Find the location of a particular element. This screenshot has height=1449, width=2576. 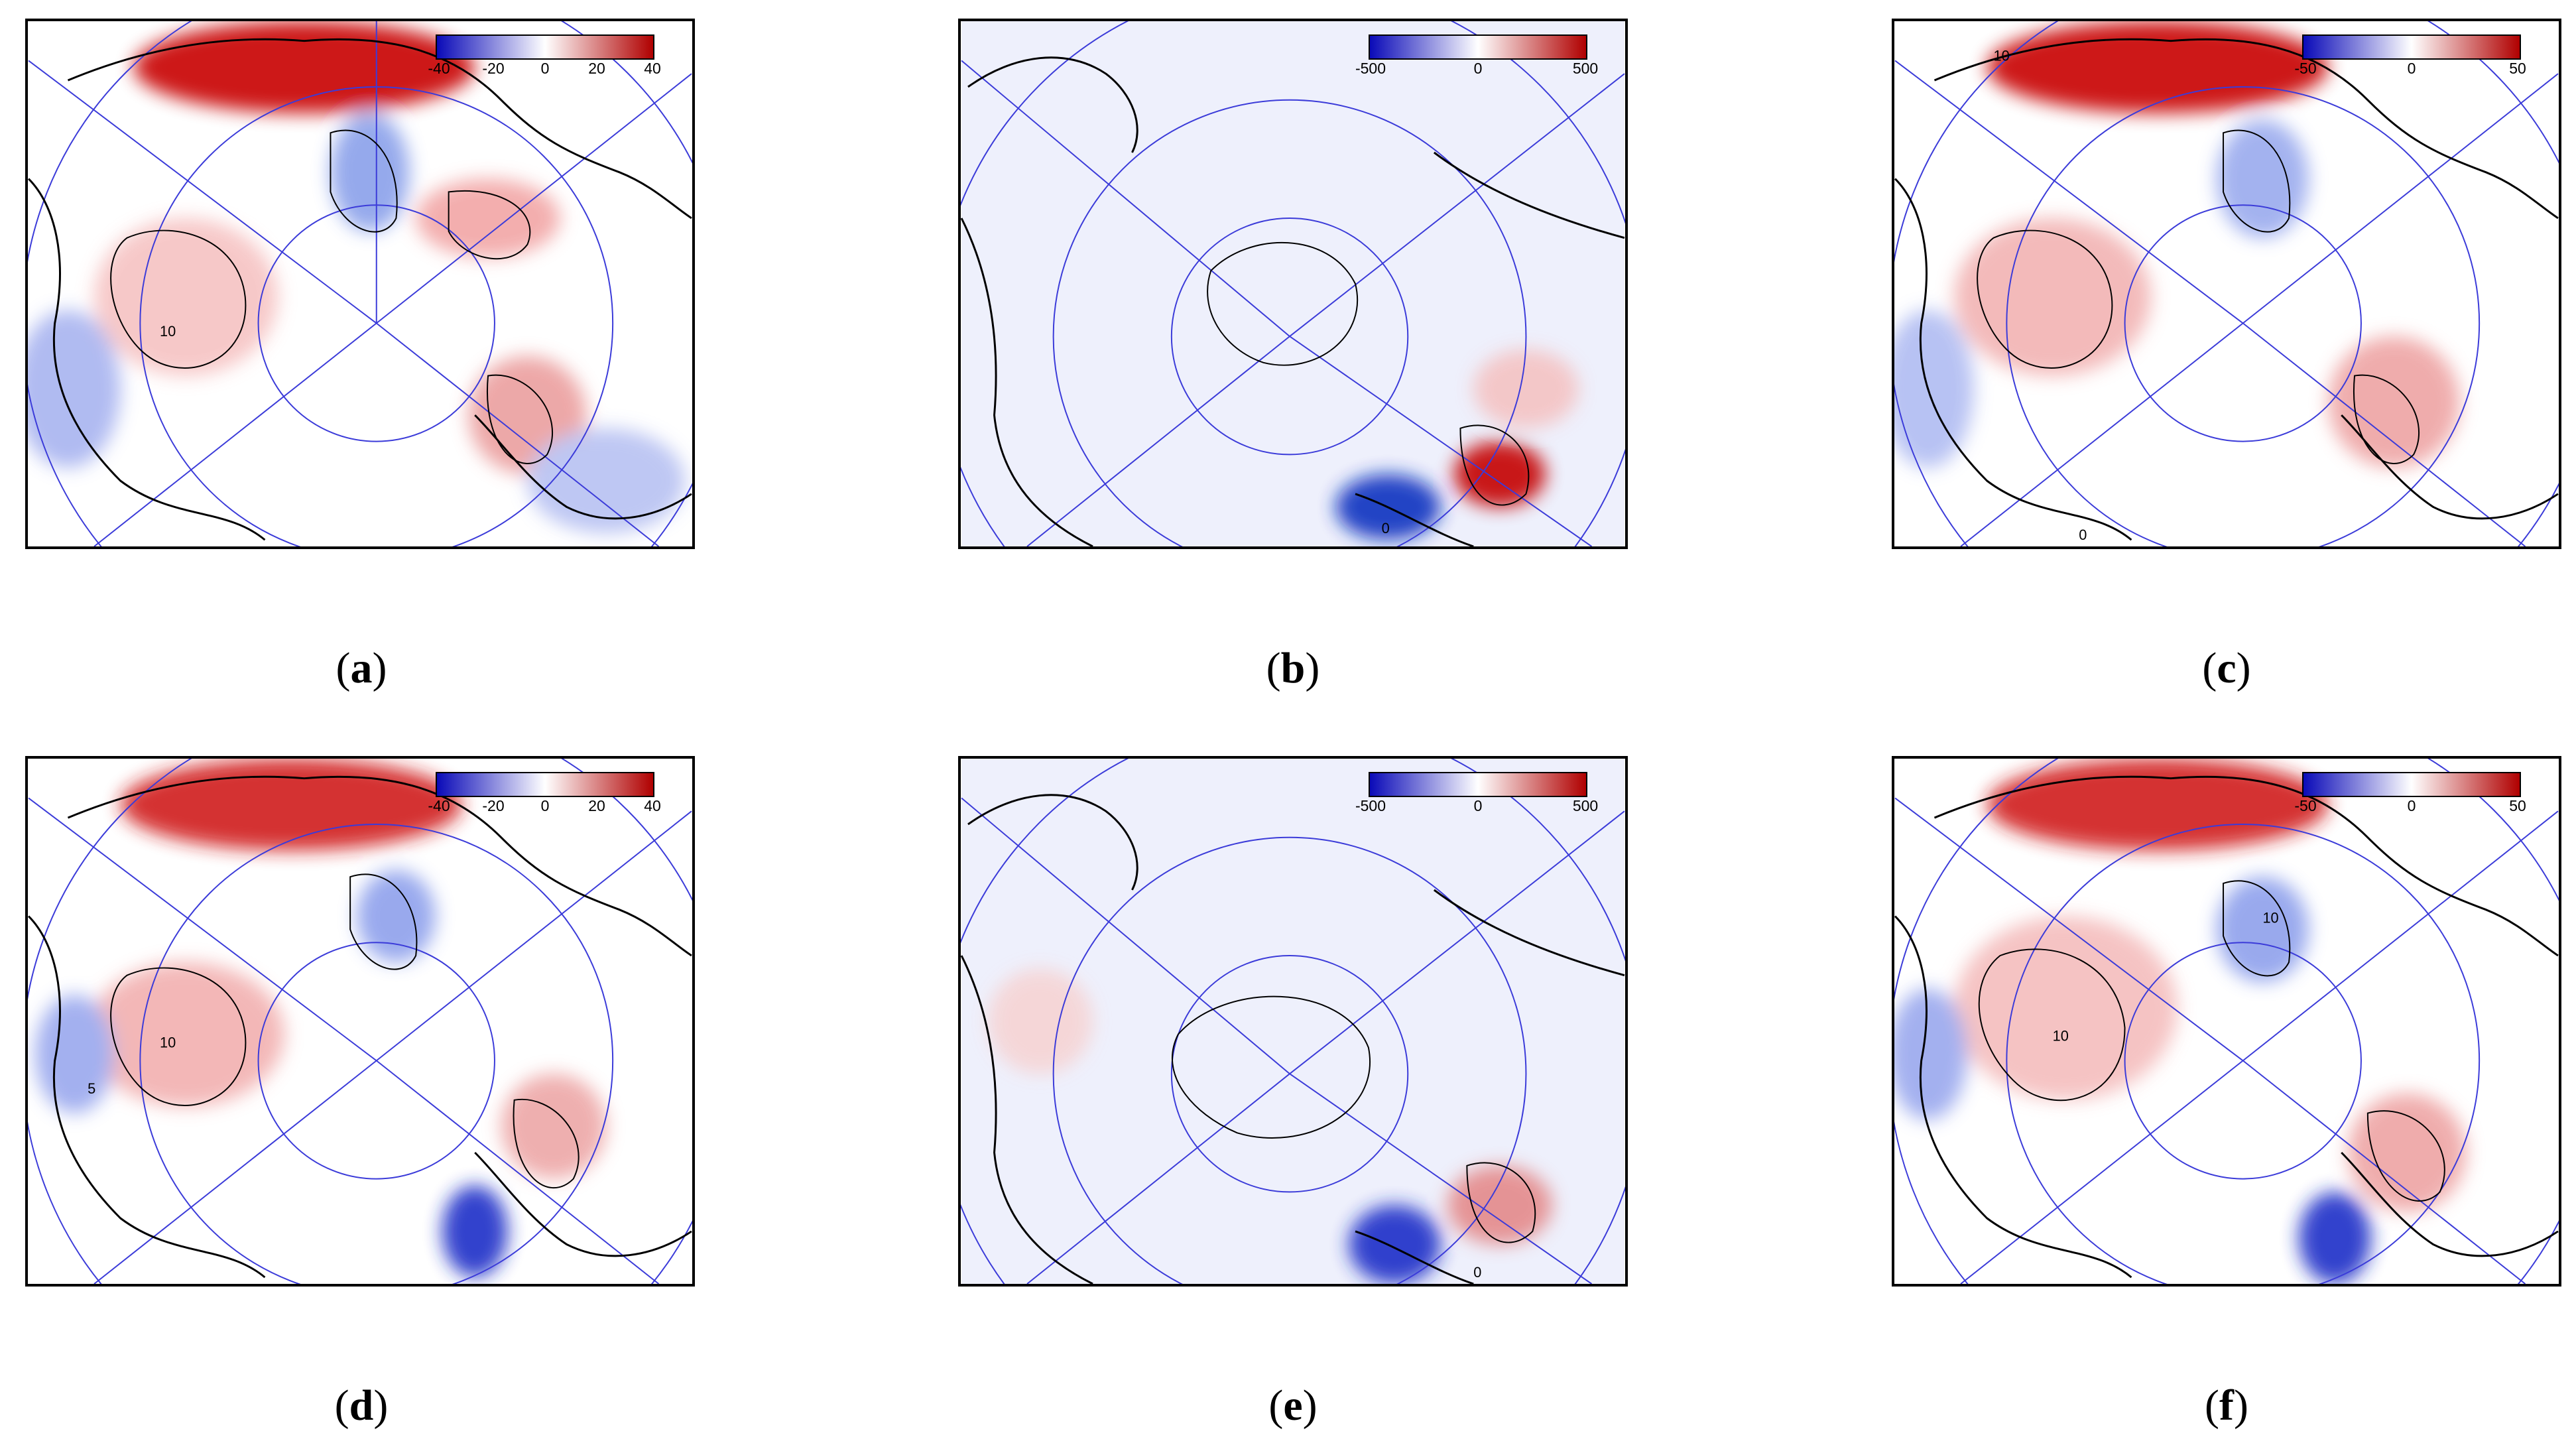

panel-caption-f: (f) is located at coordinates (2226, 1405).